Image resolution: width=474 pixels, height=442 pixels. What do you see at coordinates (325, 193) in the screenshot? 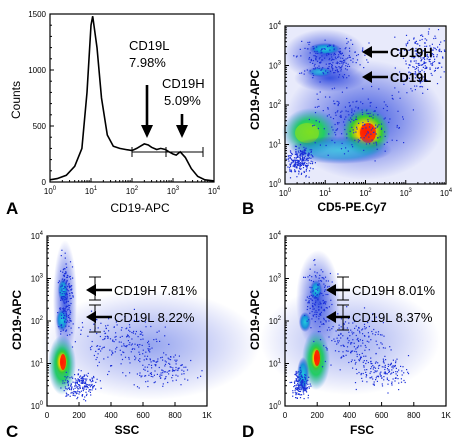
I see `panel-b-xtick-label: 101` at bounding box center [325, 193].